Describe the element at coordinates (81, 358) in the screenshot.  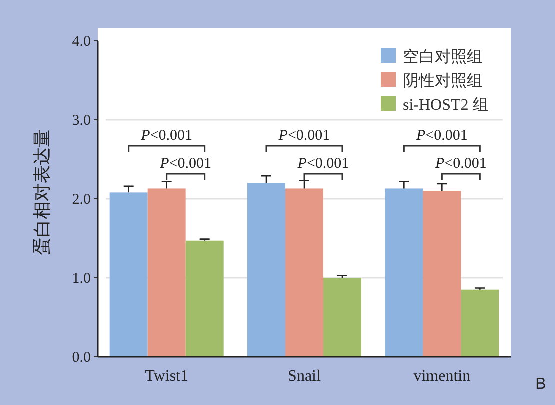
I see `y-tick-label: 0.0` at that location.